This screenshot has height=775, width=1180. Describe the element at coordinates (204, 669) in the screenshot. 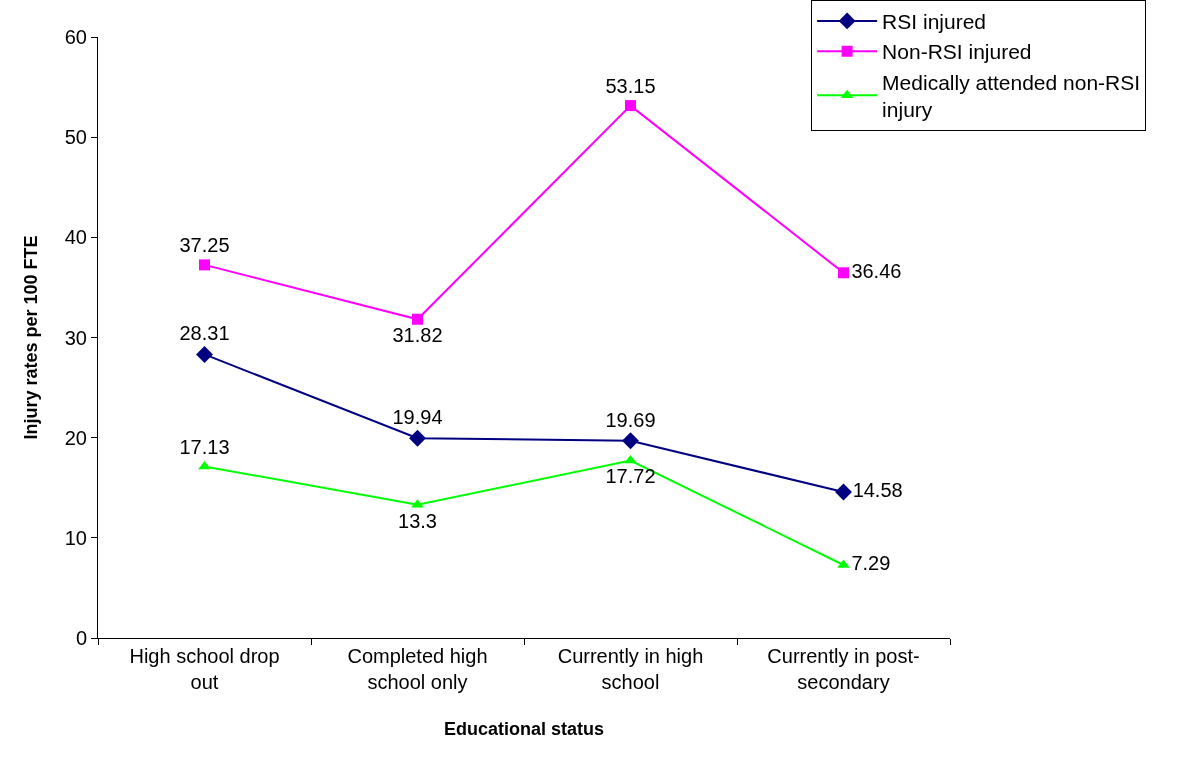

I see `x-tick-label: High school drop out` at that location.